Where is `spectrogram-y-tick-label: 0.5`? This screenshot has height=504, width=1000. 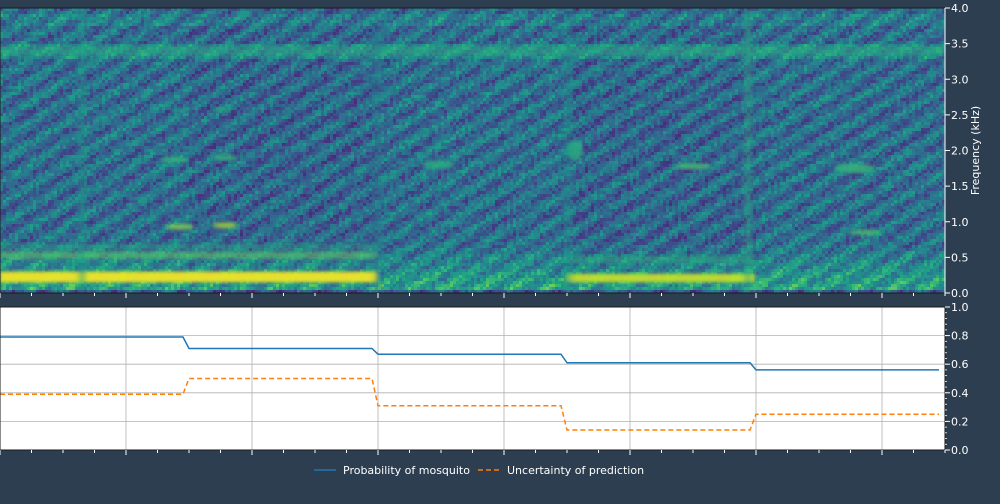 spectrogram-y-tick-label: 0.5 is located at coordinates (960, 257).